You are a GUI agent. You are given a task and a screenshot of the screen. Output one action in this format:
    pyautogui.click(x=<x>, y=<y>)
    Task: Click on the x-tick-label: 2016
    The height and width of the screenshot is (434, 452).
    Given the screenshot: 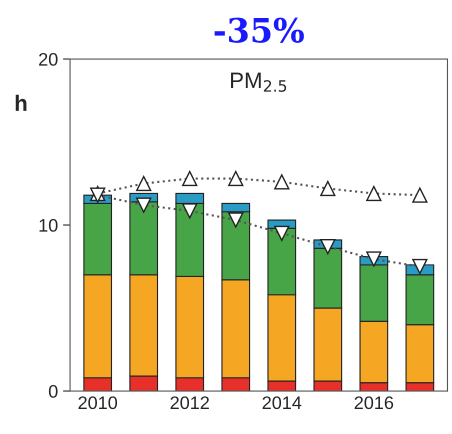 What is the action you would take?
    pyautogui.click(x=374, y=403)
    